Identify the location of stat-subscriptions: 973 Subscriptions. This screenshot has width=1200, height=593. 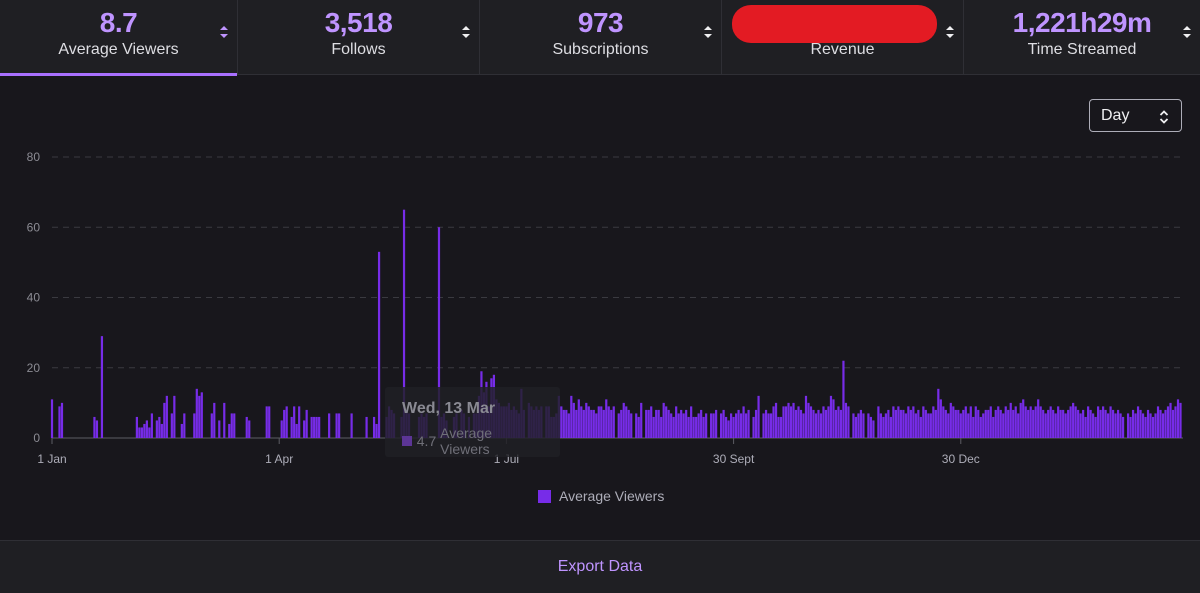
(601, 37).